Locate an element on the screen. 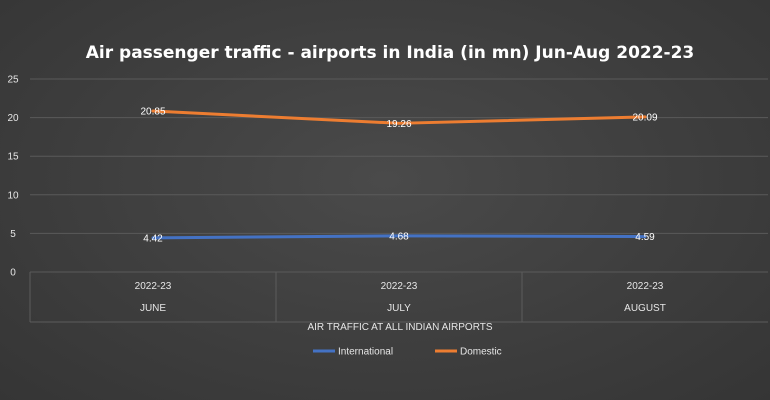 The width and height of the screenshot is (770, 400). data-label-domestic: 20.85 is located at coordinates (152, 112).